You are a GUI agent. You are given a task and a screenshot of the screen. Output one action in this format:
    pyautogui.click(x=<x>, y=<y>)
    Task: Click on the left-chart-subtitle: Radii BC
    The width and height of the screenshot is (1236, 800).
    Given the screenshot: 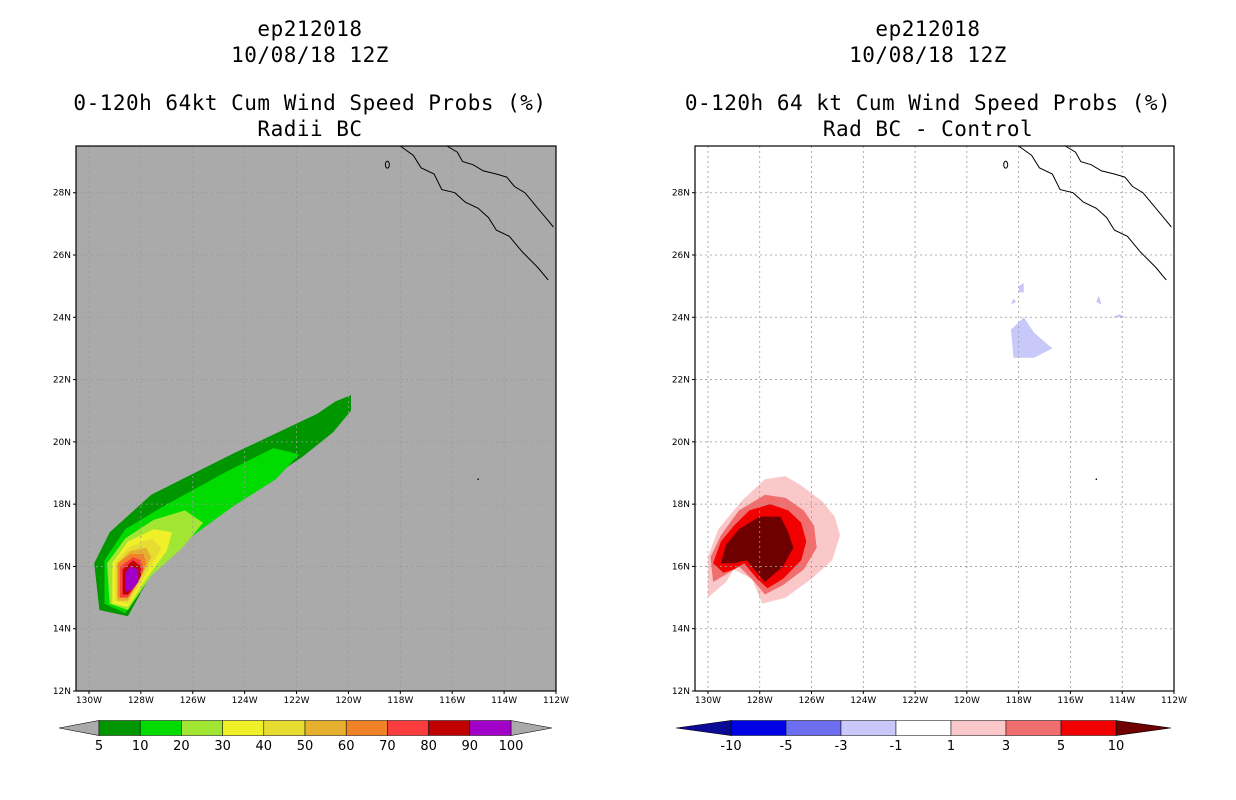 What is the action you would take?
    pyautogui.click(x=310, y=129)
    